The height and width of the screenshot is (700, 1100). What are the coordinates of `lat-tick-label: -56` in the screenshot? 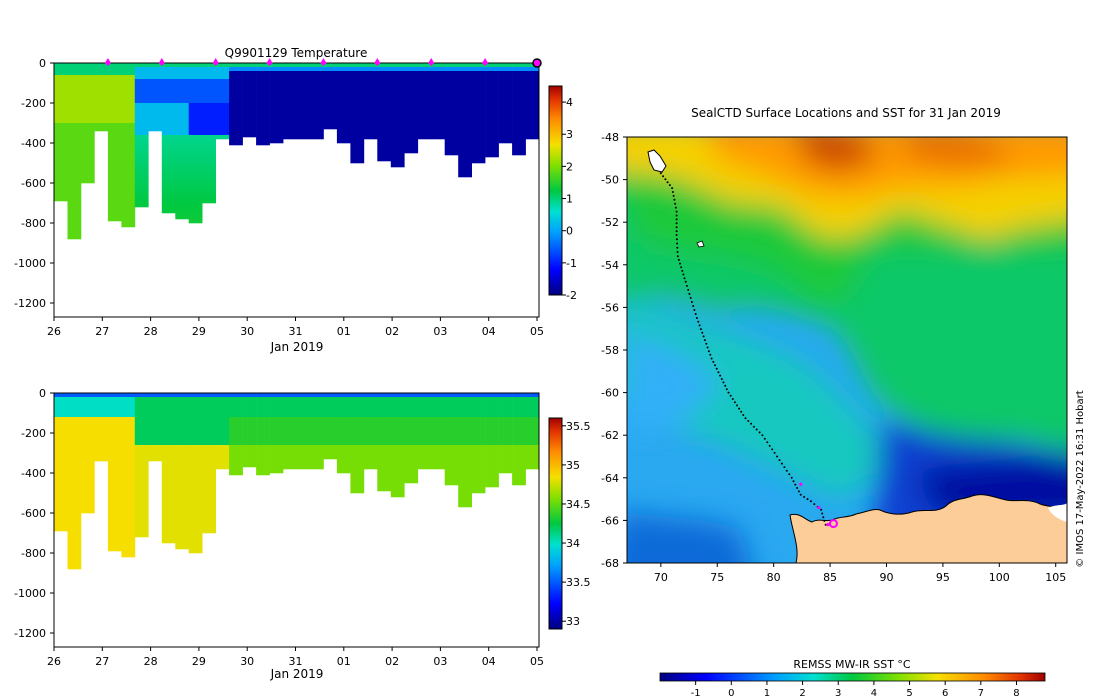 It's located at (610, 307).